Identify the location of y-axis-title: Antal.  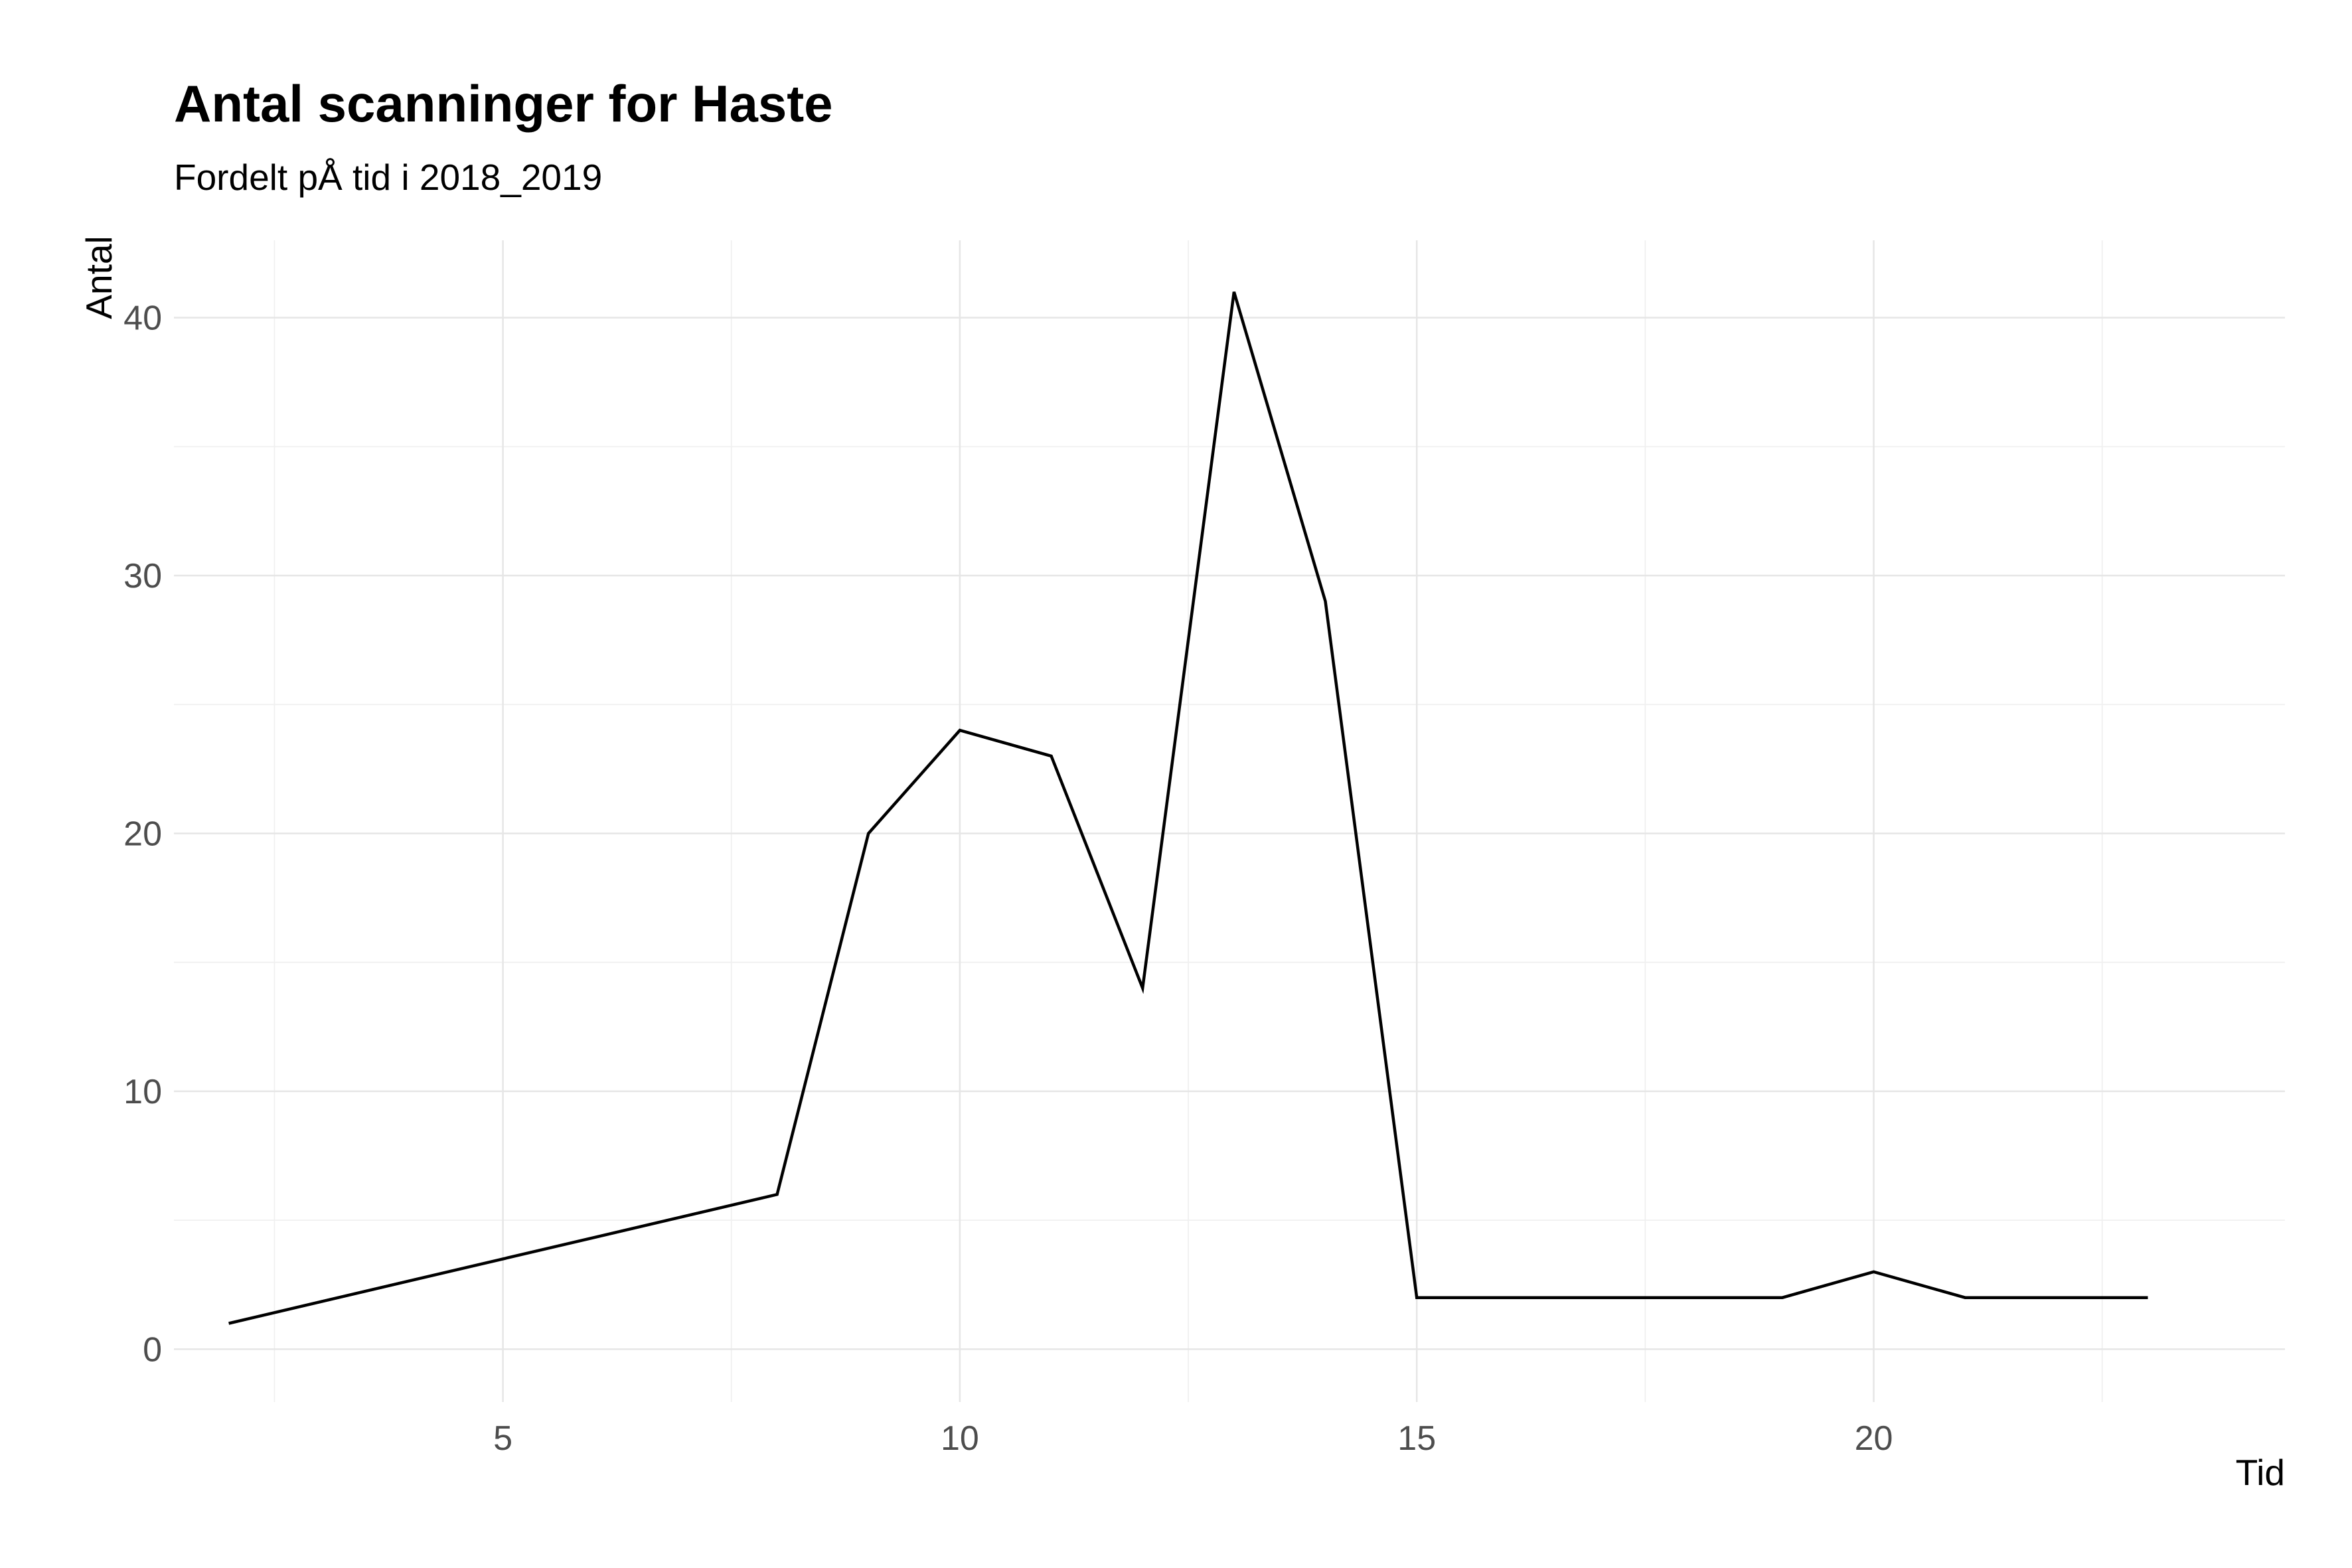
(99, 278).